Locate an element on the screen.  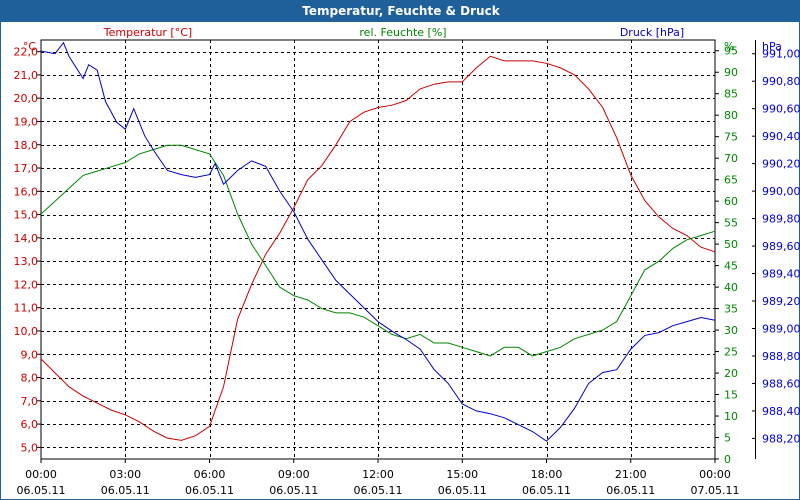
temperature-tick-label: 21,0 is located at coordinates (26, 75).